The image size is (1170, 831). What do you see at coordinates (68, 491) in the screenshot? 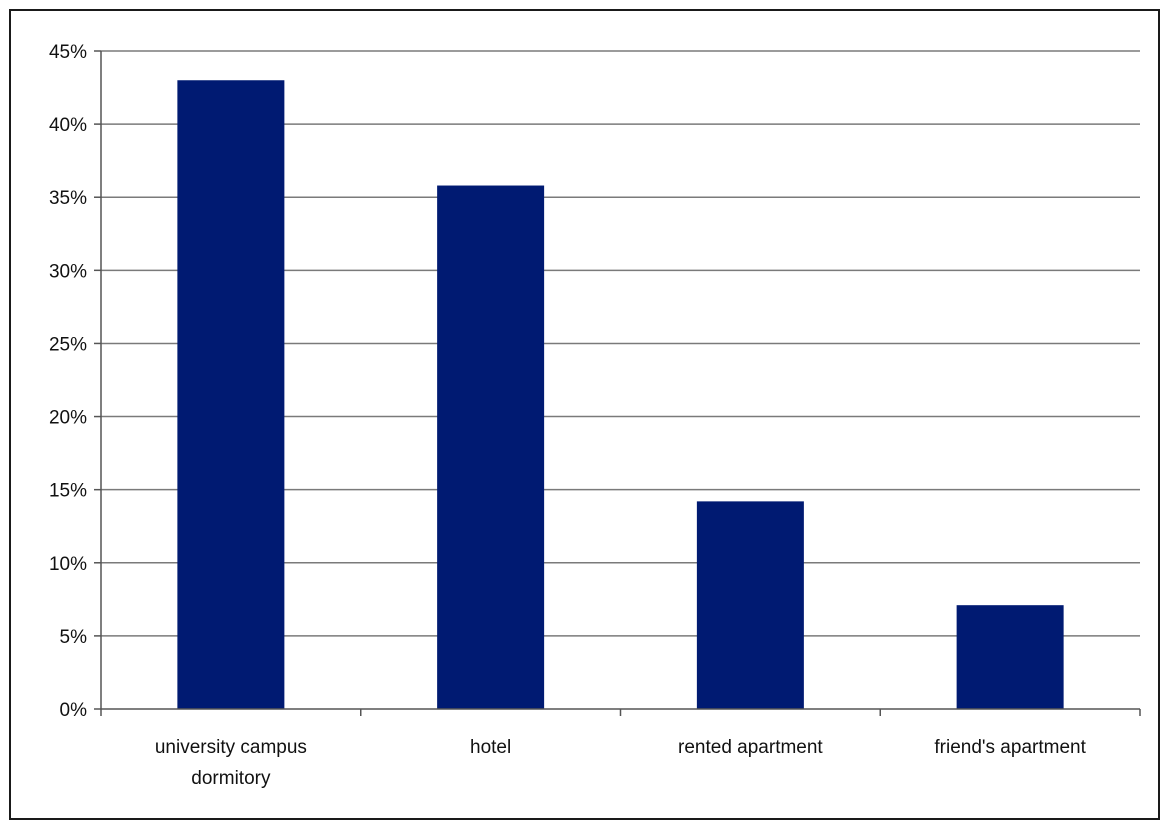
I see `y-tick-label: 15%` at bounding box center [68, 491].